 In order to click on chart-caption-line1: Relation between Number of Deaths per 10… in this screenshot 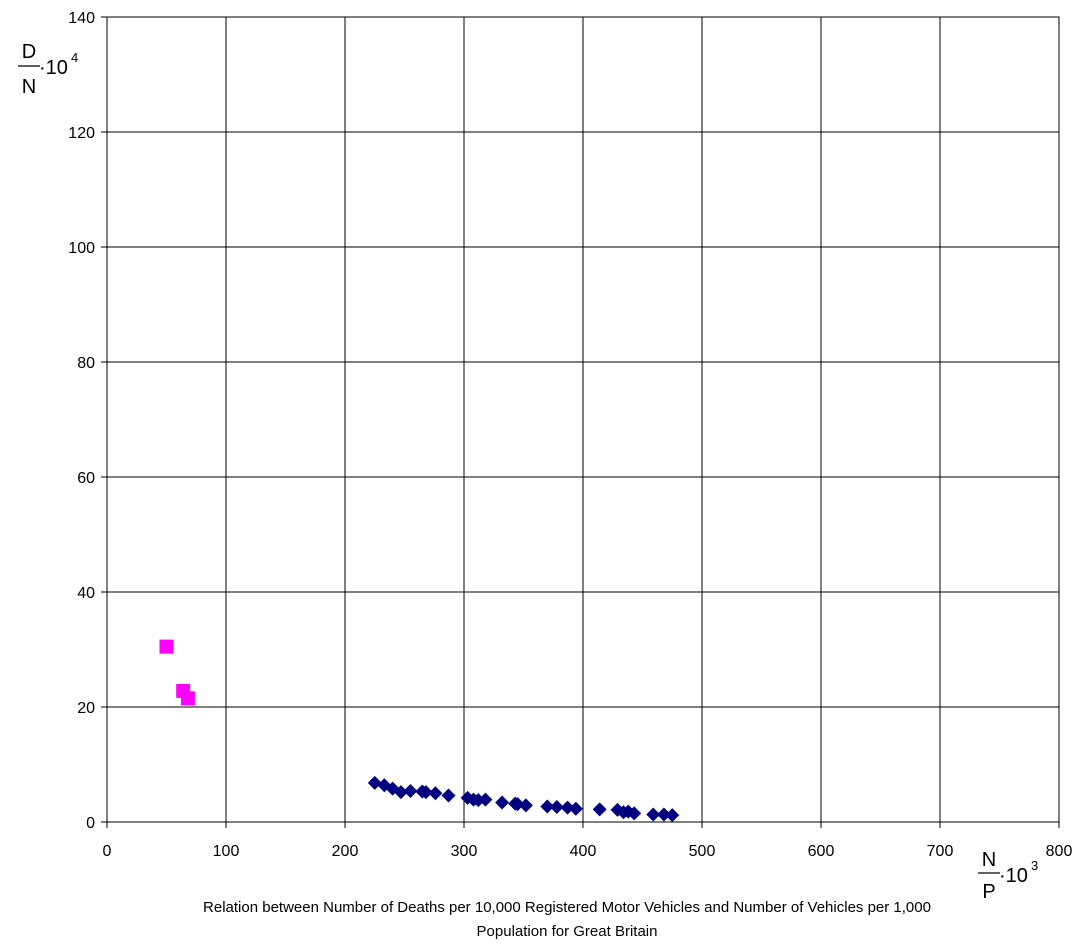, I will do `click(567, 907)`.